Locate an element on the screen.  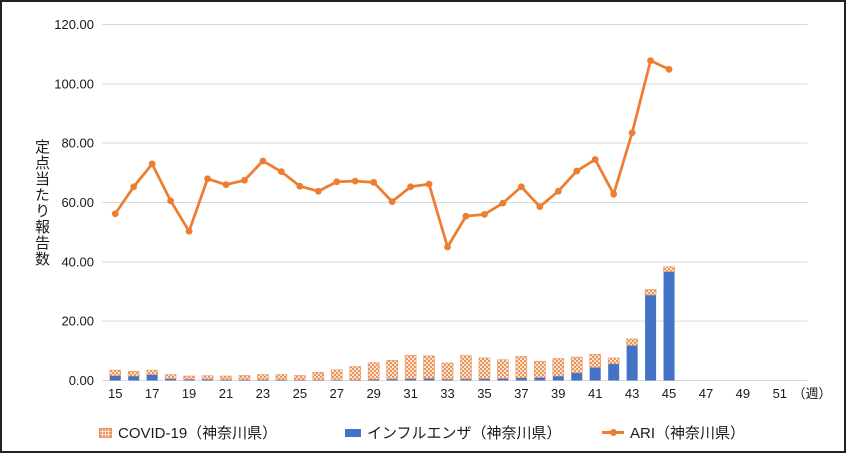
bar-covid-w45 is located at coordinates (669, 269).